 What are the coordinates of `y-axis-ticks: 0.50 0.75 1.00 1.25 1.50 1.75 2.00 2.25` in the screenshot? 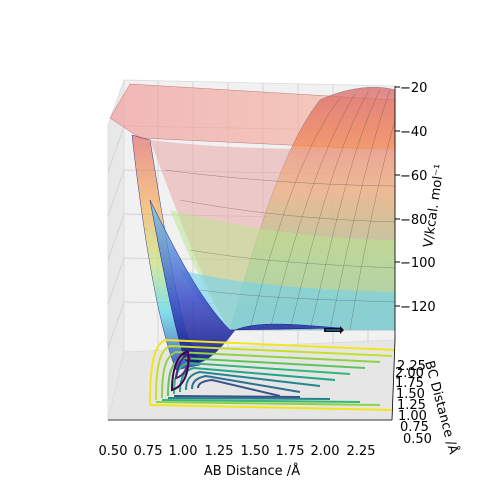 It's located at (413, 403).